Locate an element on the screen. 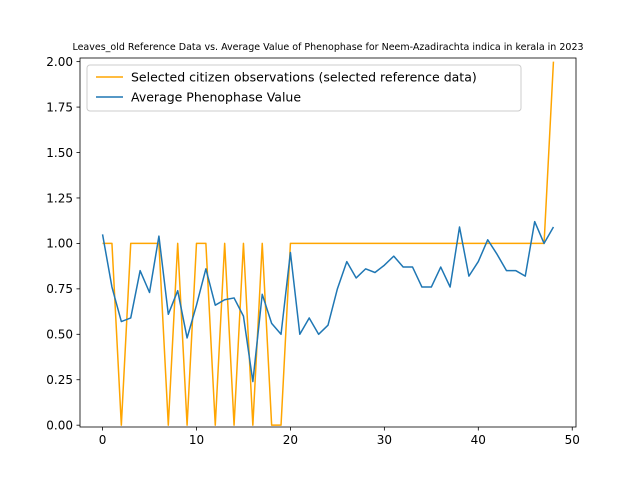  x-tick-label: 50 is located at coordinates (572, 440).